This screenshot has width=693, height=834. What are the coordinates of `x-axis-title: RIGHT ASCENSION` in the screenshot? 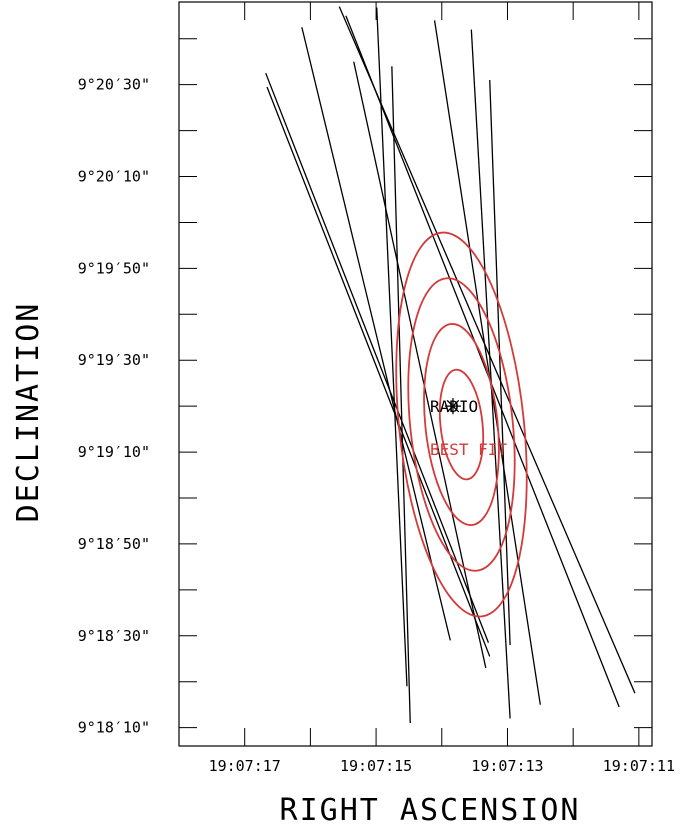 It's located at (430, 810).